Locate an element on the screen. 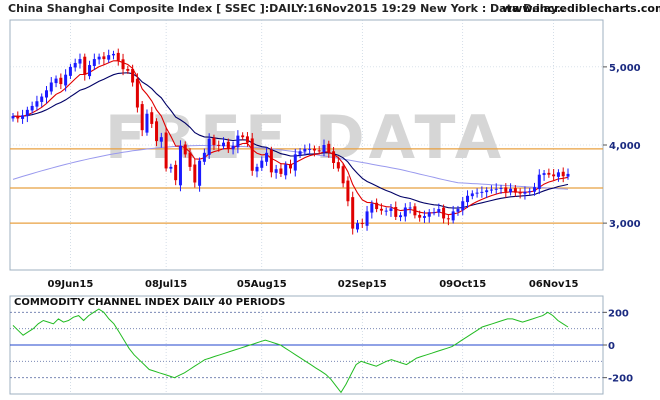 Image resolution: width=660 pixels, height=400 pixels. site-link: www.incrediblecharts.com is located at coordinates (581, 8).